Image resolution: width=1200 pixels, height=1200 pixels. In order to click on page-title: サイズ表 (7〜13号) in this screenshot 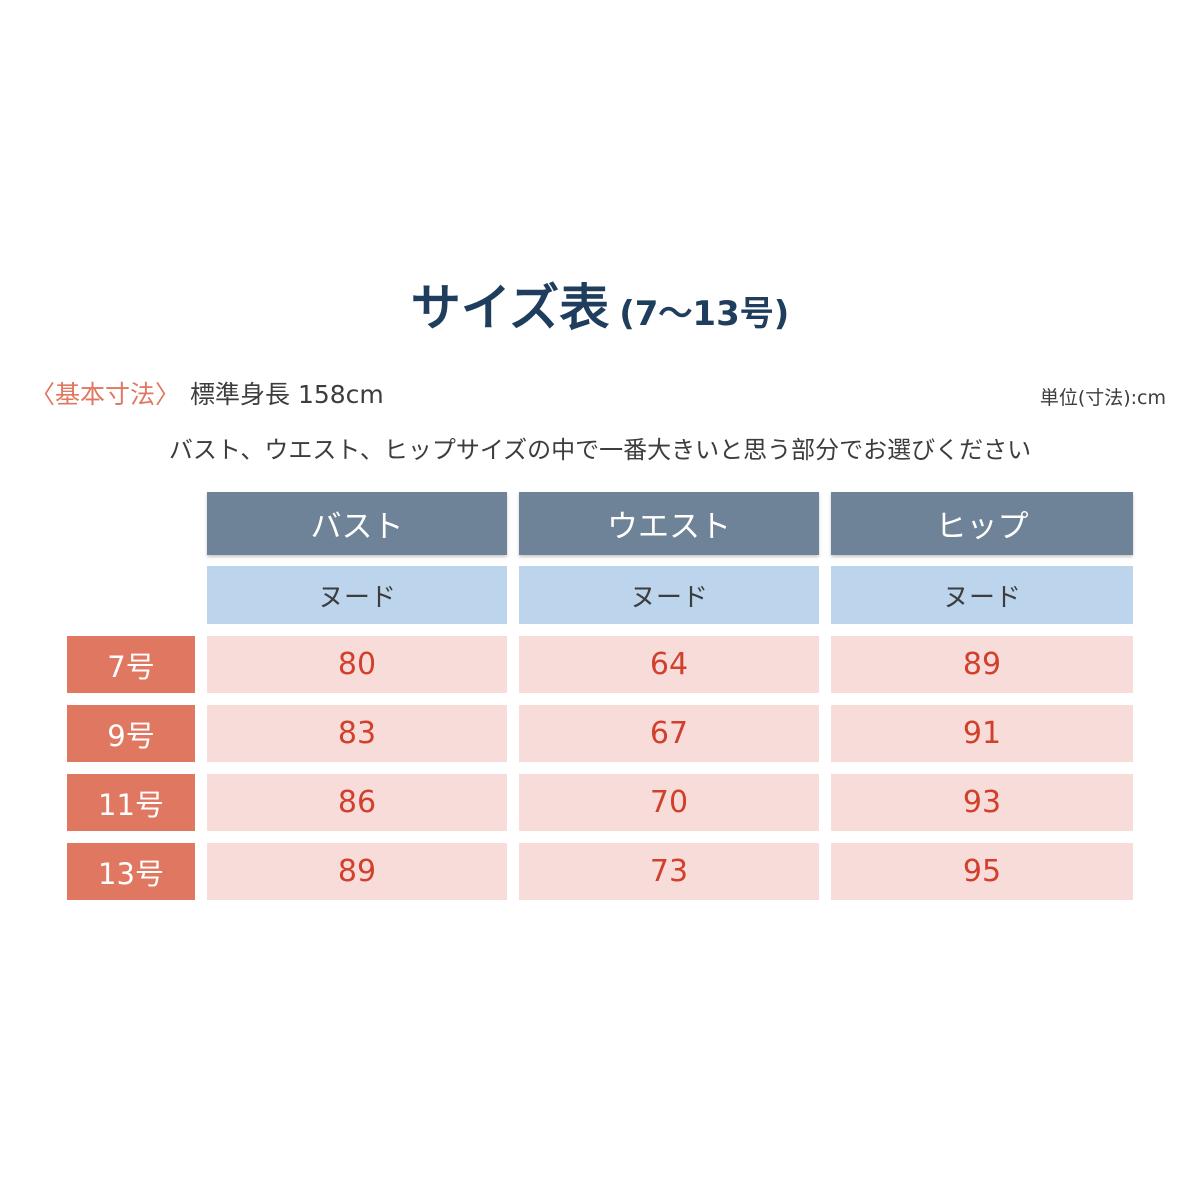, I will do `click(600, 314)`.